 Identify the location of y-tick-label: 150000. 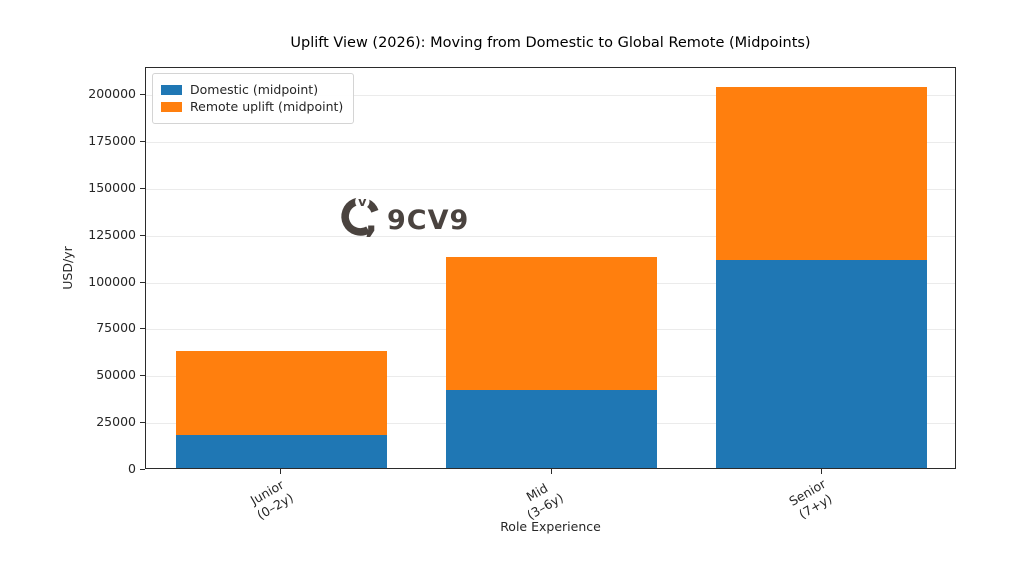
(112, 187).